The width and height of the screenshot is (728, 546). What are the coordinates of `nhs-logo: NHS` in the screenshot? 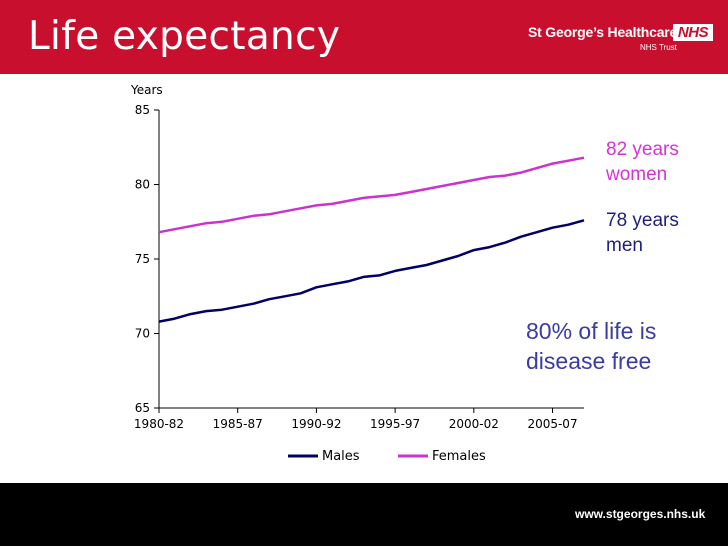 It's located at (693, 32).